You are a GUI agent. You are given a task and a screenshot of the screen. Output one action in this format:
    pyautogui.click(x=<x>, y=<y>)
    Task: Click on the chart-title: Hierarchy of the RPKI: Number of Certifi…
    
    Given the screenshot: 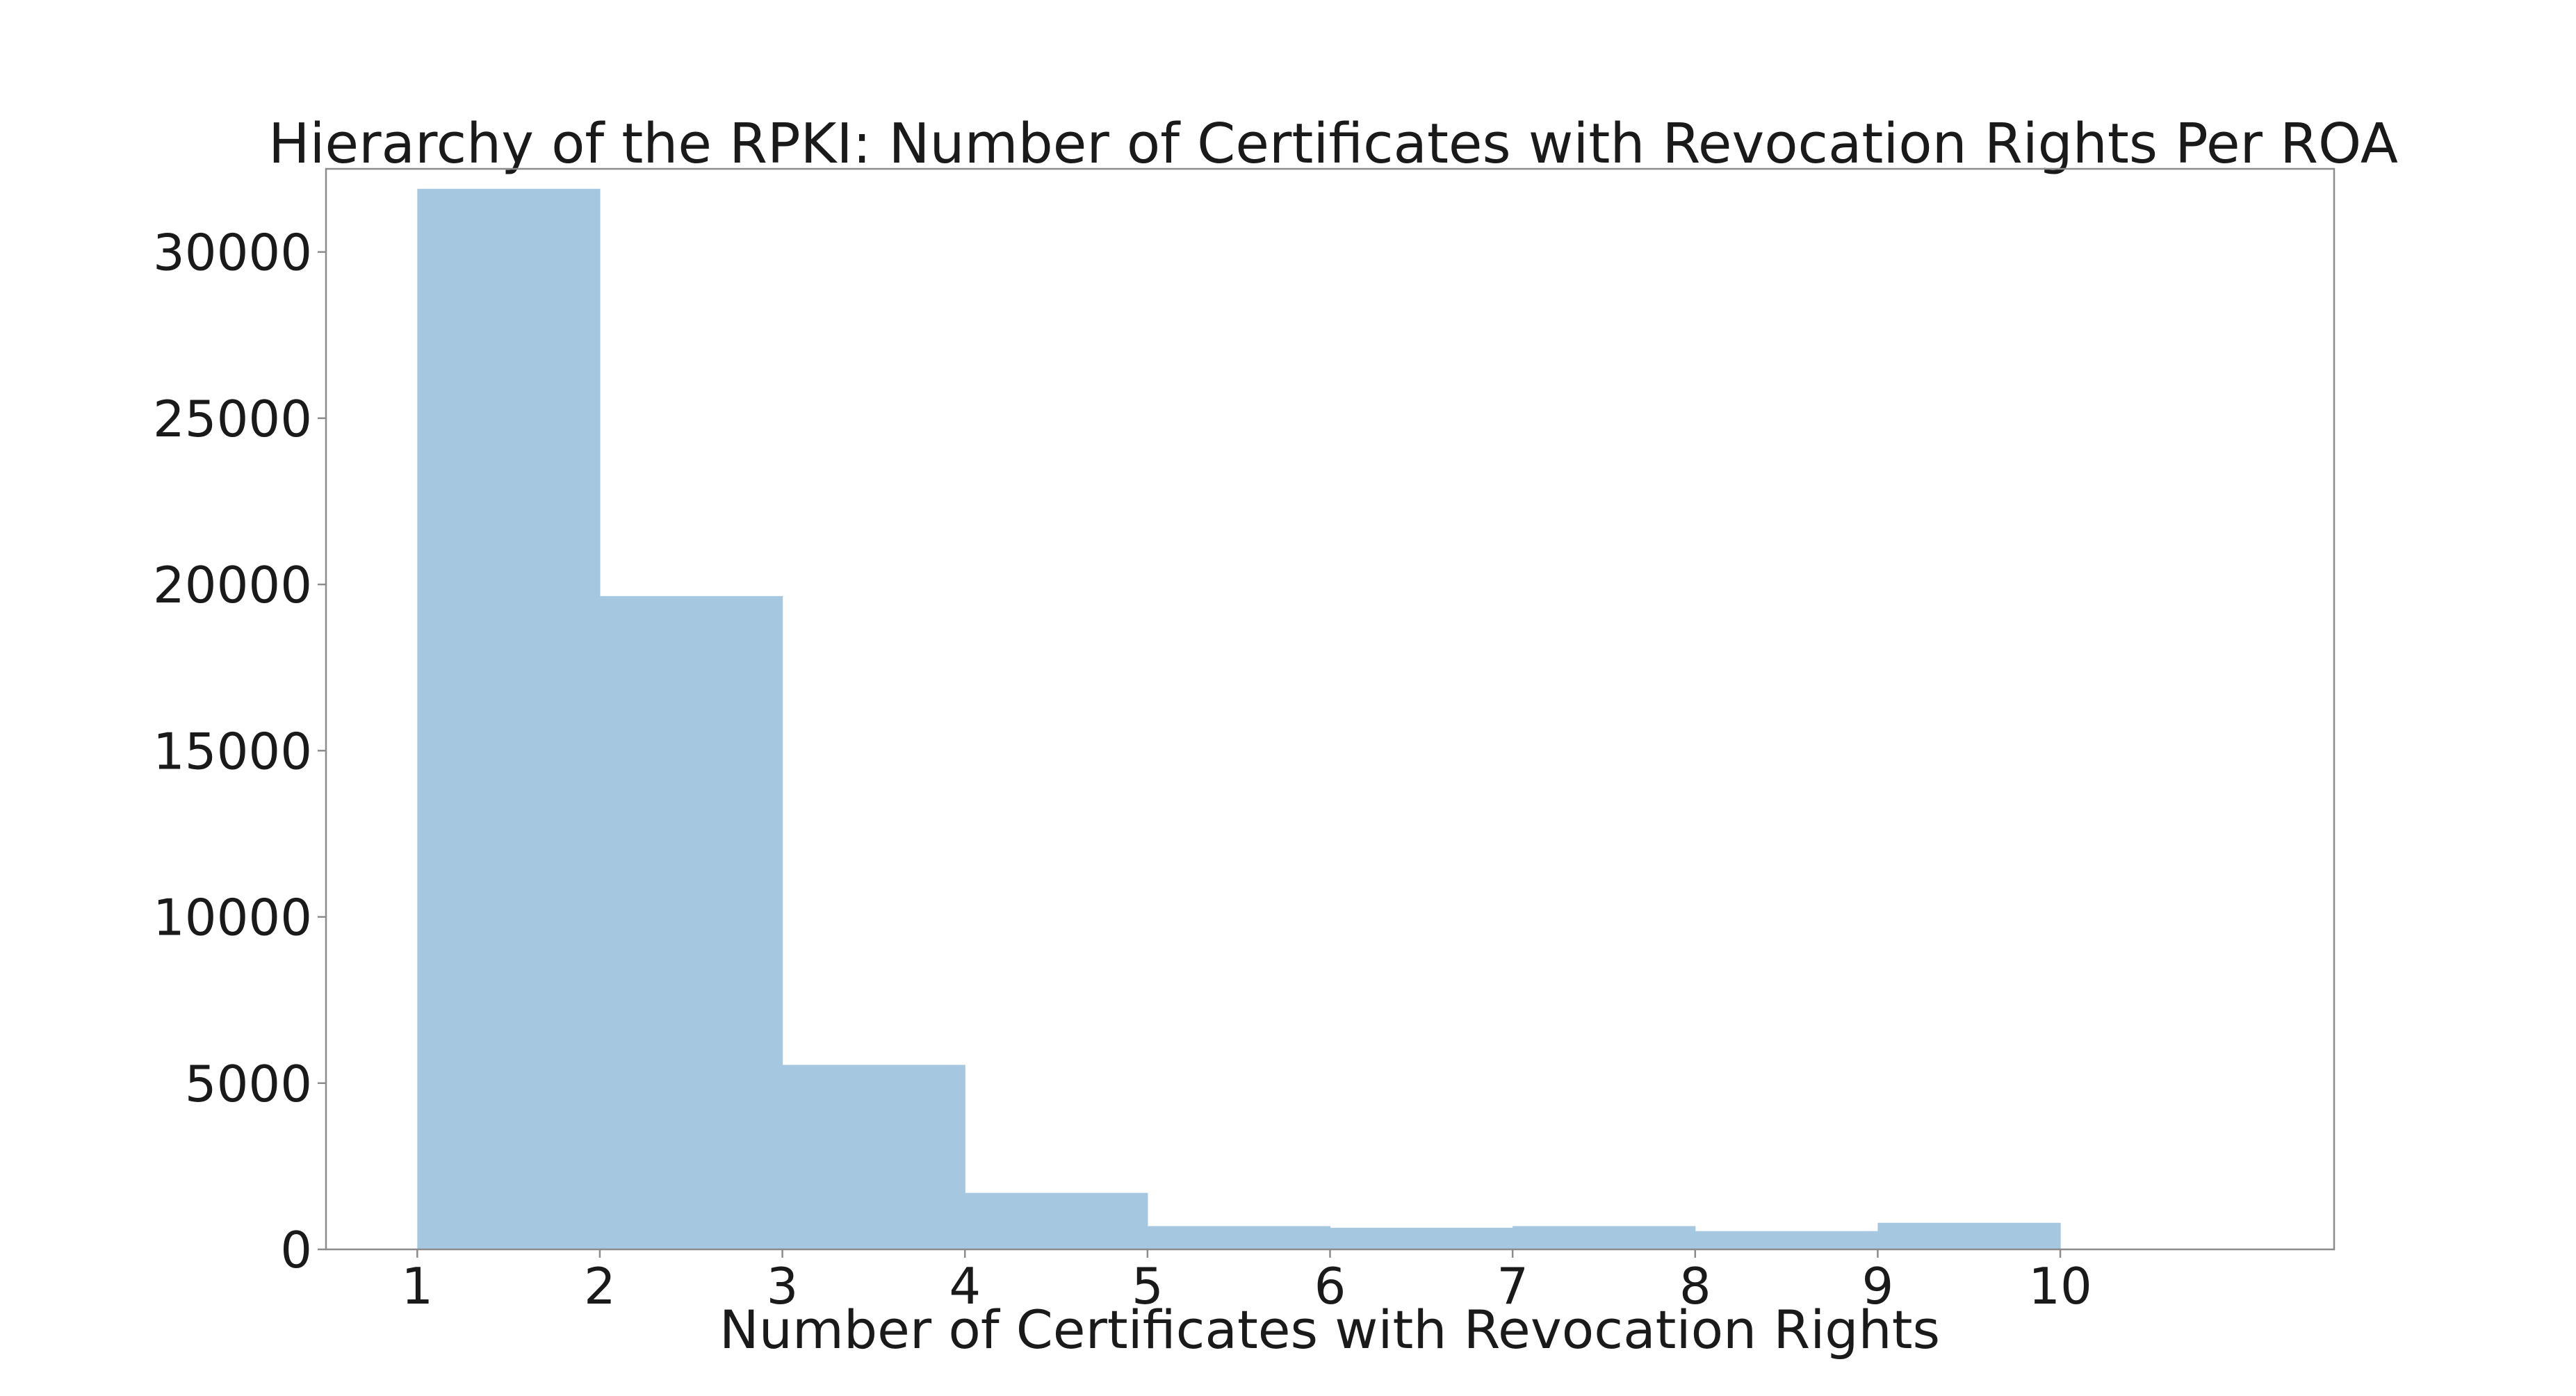 What is the action you would take?
    pyautogui.click(x=1333, y=144)
    